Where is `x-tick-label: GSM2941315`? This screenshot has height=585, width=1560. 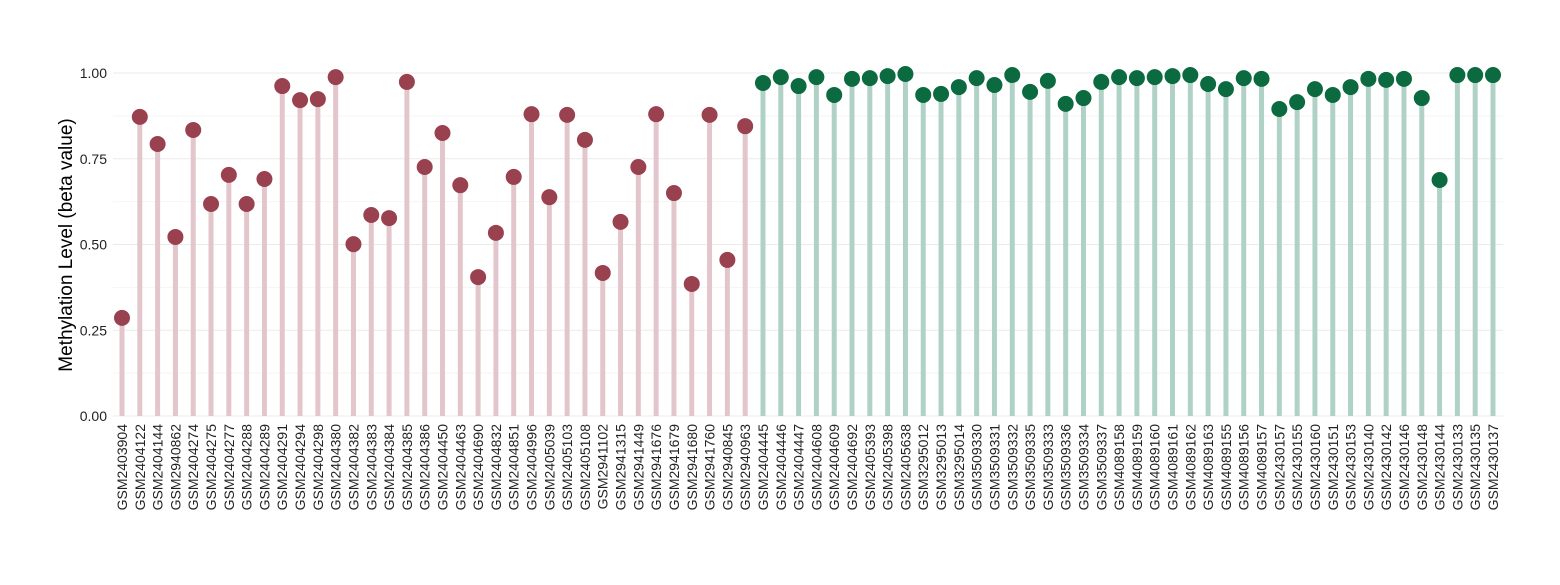
x-tick-label: GSM2941315 is located at coordinates (621, 467).